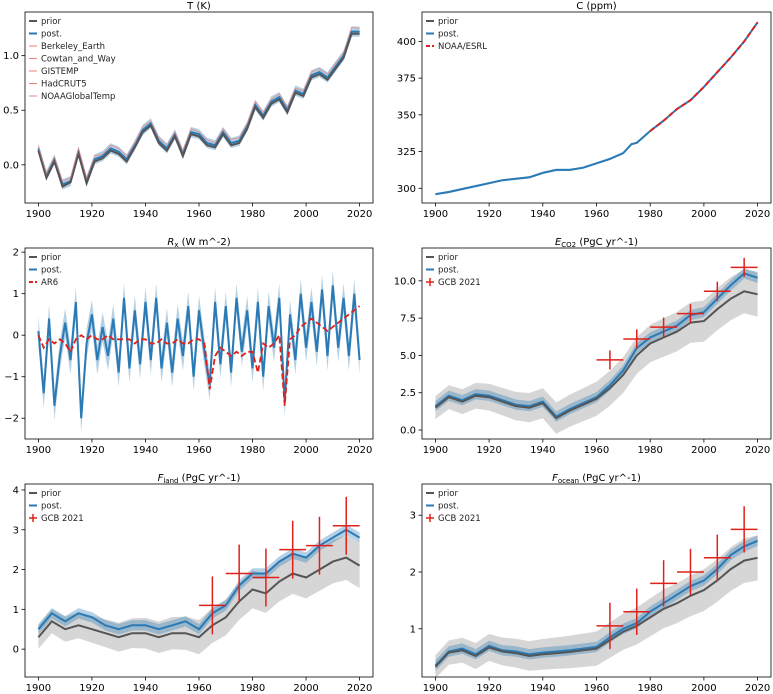  What do you see at coordinates (406, 79) in the screenshot?
I see `y-tick-label: 375` at bounding box center [406, 79].